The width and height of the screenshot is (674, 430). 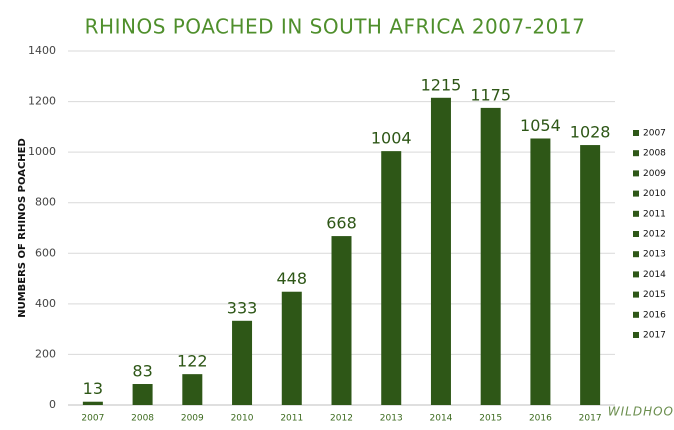 I want to click on x-tick-label: 2012, so click(x=341, y=419).